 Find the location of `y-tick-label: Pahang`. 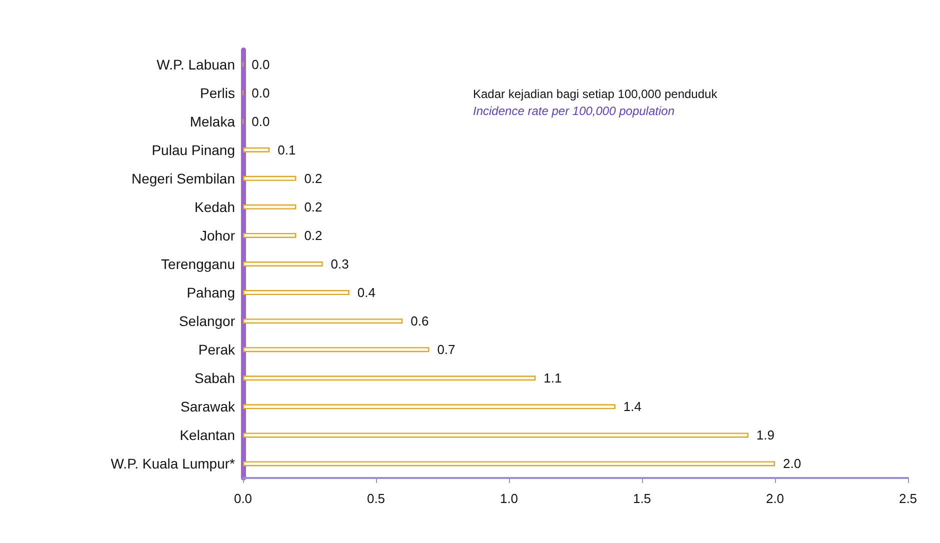

y-tick-label: Pahang is located at coordinates (210, 292).